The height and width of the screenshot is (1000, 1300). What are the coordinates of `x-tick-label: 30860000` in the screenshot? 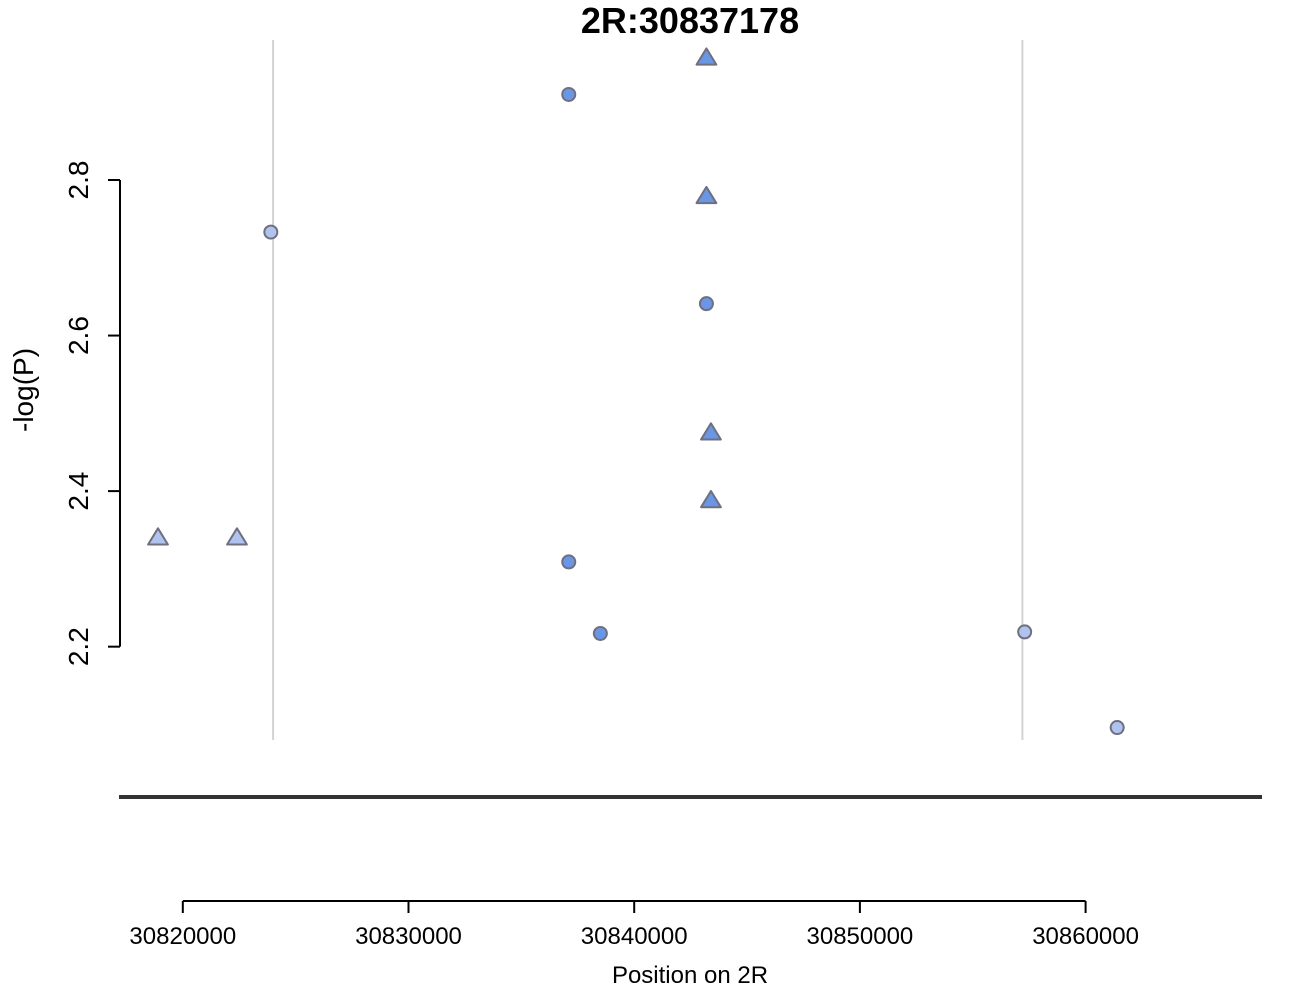 It's located at (1085, 936).